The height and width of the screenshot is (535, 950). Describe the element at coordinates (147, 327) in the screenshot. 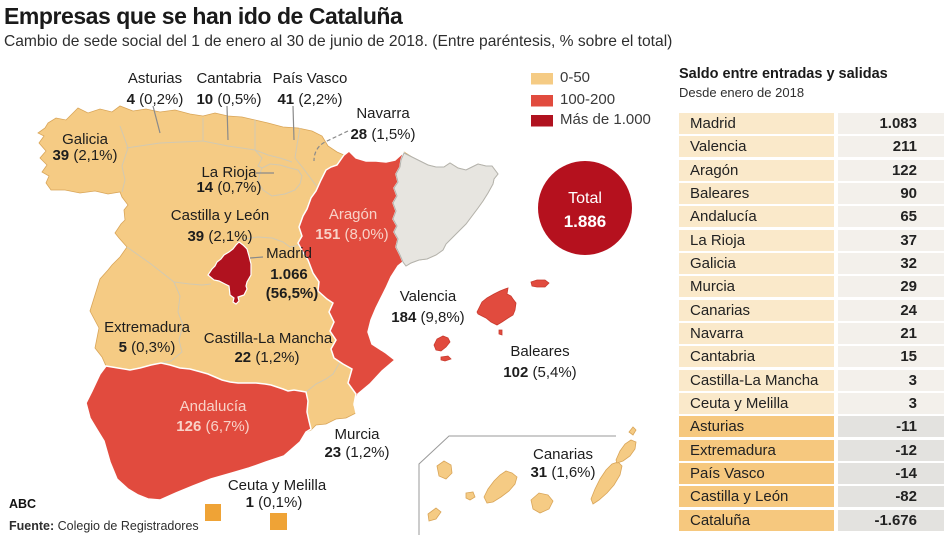

I see `svg-text: Extremadura` at that location.